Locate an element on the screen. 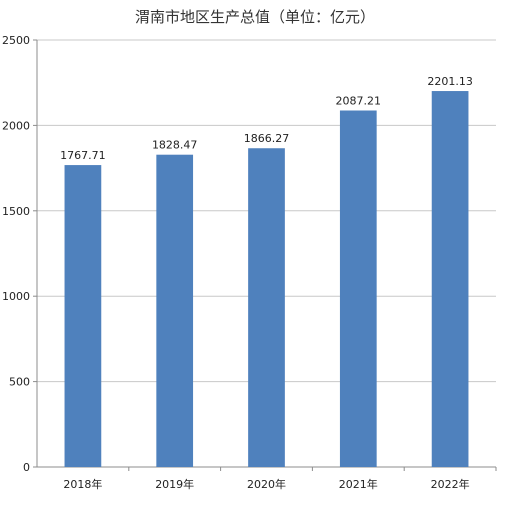 This screenshot has width=511, height=505. data-label: 2201.13 is located at coordinates (450, 81).